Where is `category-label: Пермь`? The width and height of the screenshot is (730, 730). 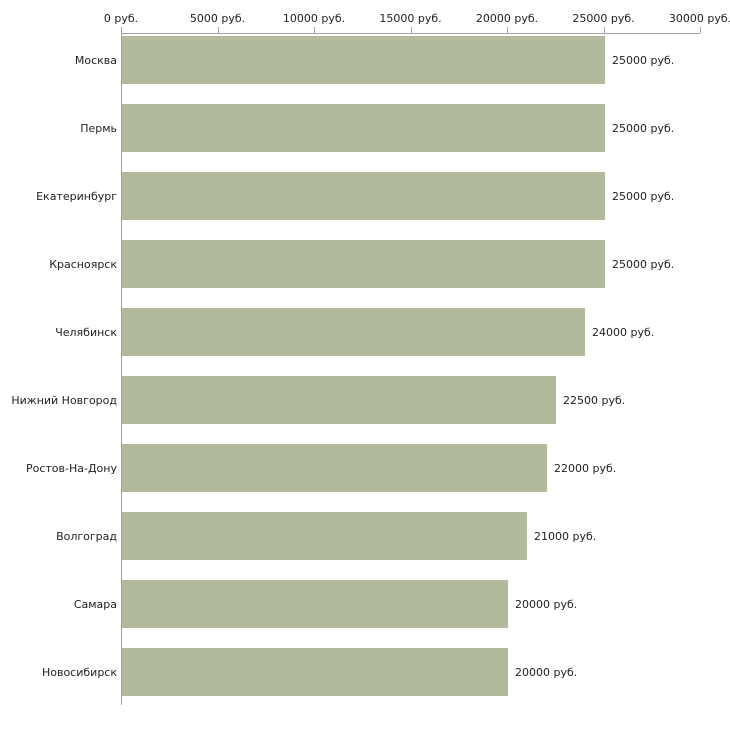 category-label: Пермь is located at coordinates (98, 128).